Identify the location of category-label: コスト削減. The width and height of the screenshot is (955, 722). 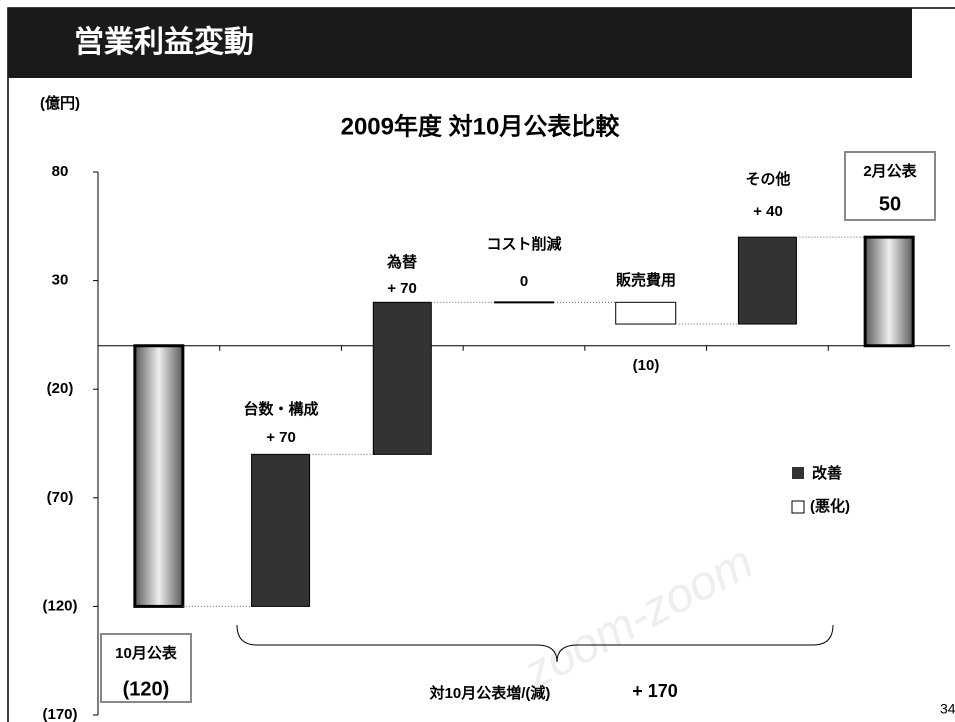
(523, 244).